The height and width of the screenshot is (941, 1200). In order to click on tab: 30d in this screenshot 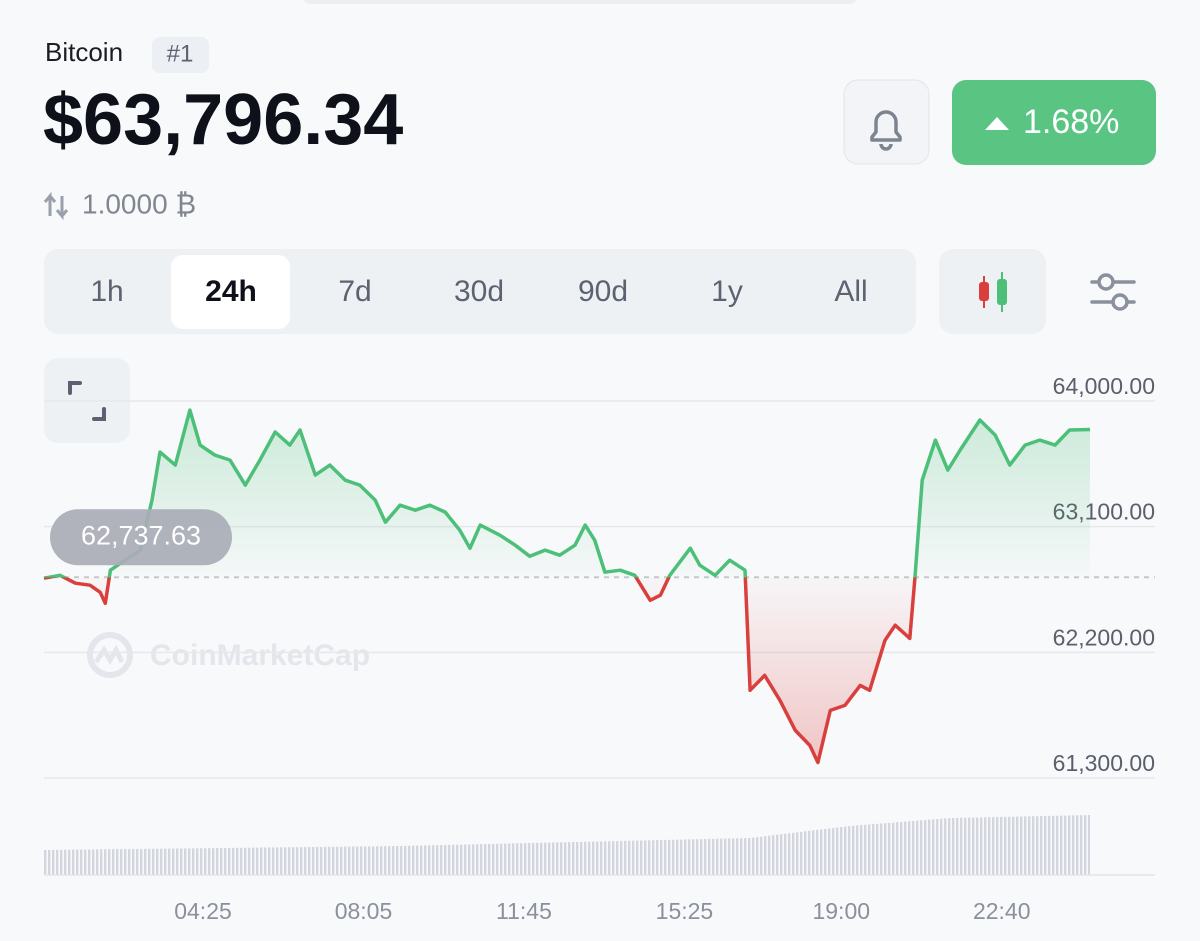, I will do `click(479, 291)`.